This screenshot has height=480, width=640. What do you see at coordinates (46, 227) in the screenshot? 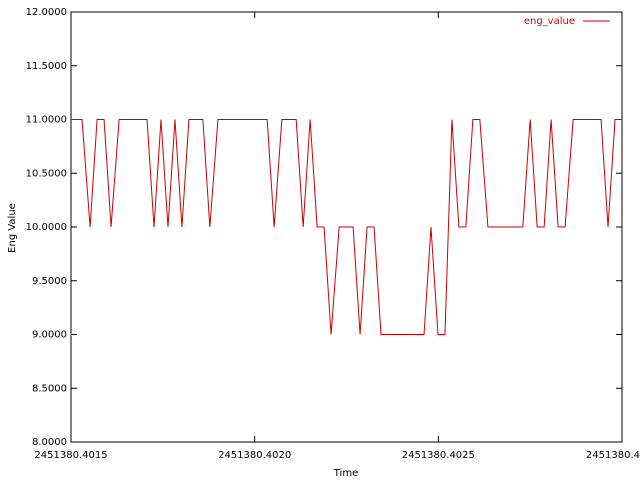
I see `y-tick-label: 10.0000` at bounding box center [46, 227].